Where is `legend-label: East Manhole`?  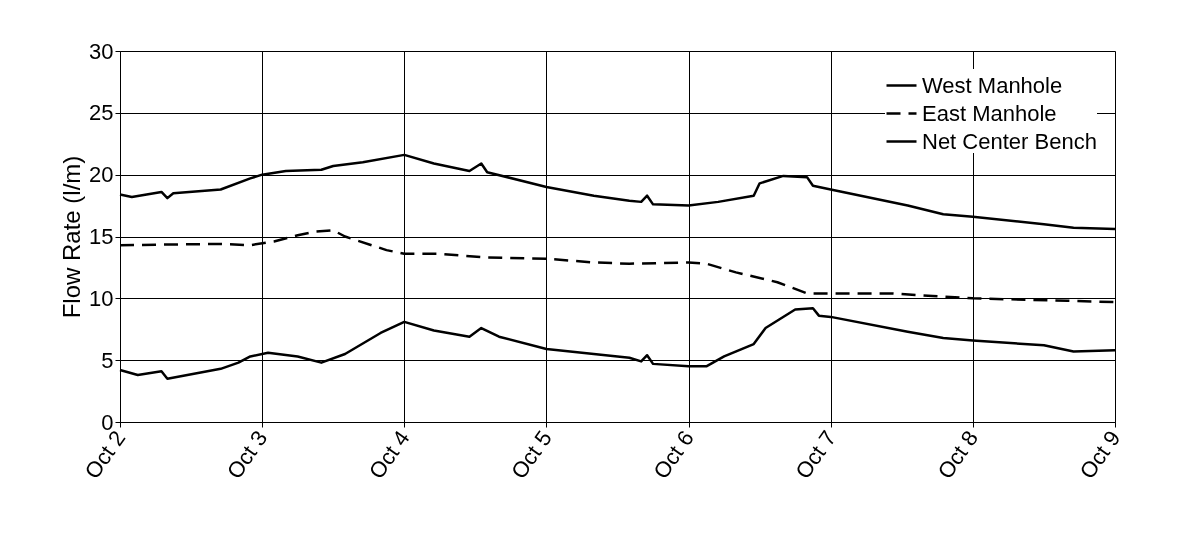 legend-label: East Manhole is located at coordinates (989, 113).